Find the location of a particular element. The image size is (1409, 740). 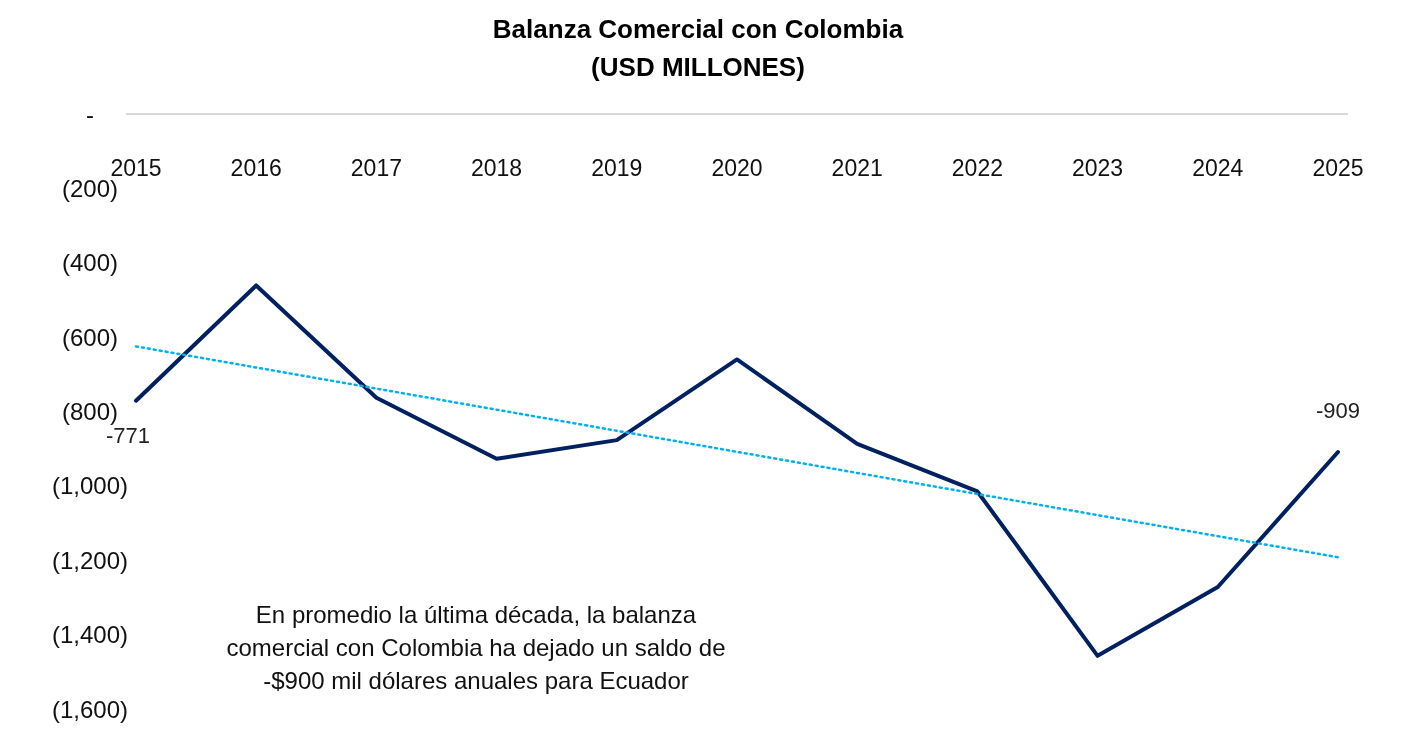

x-tick-label: 2018 is located at coordinates (497, 168).